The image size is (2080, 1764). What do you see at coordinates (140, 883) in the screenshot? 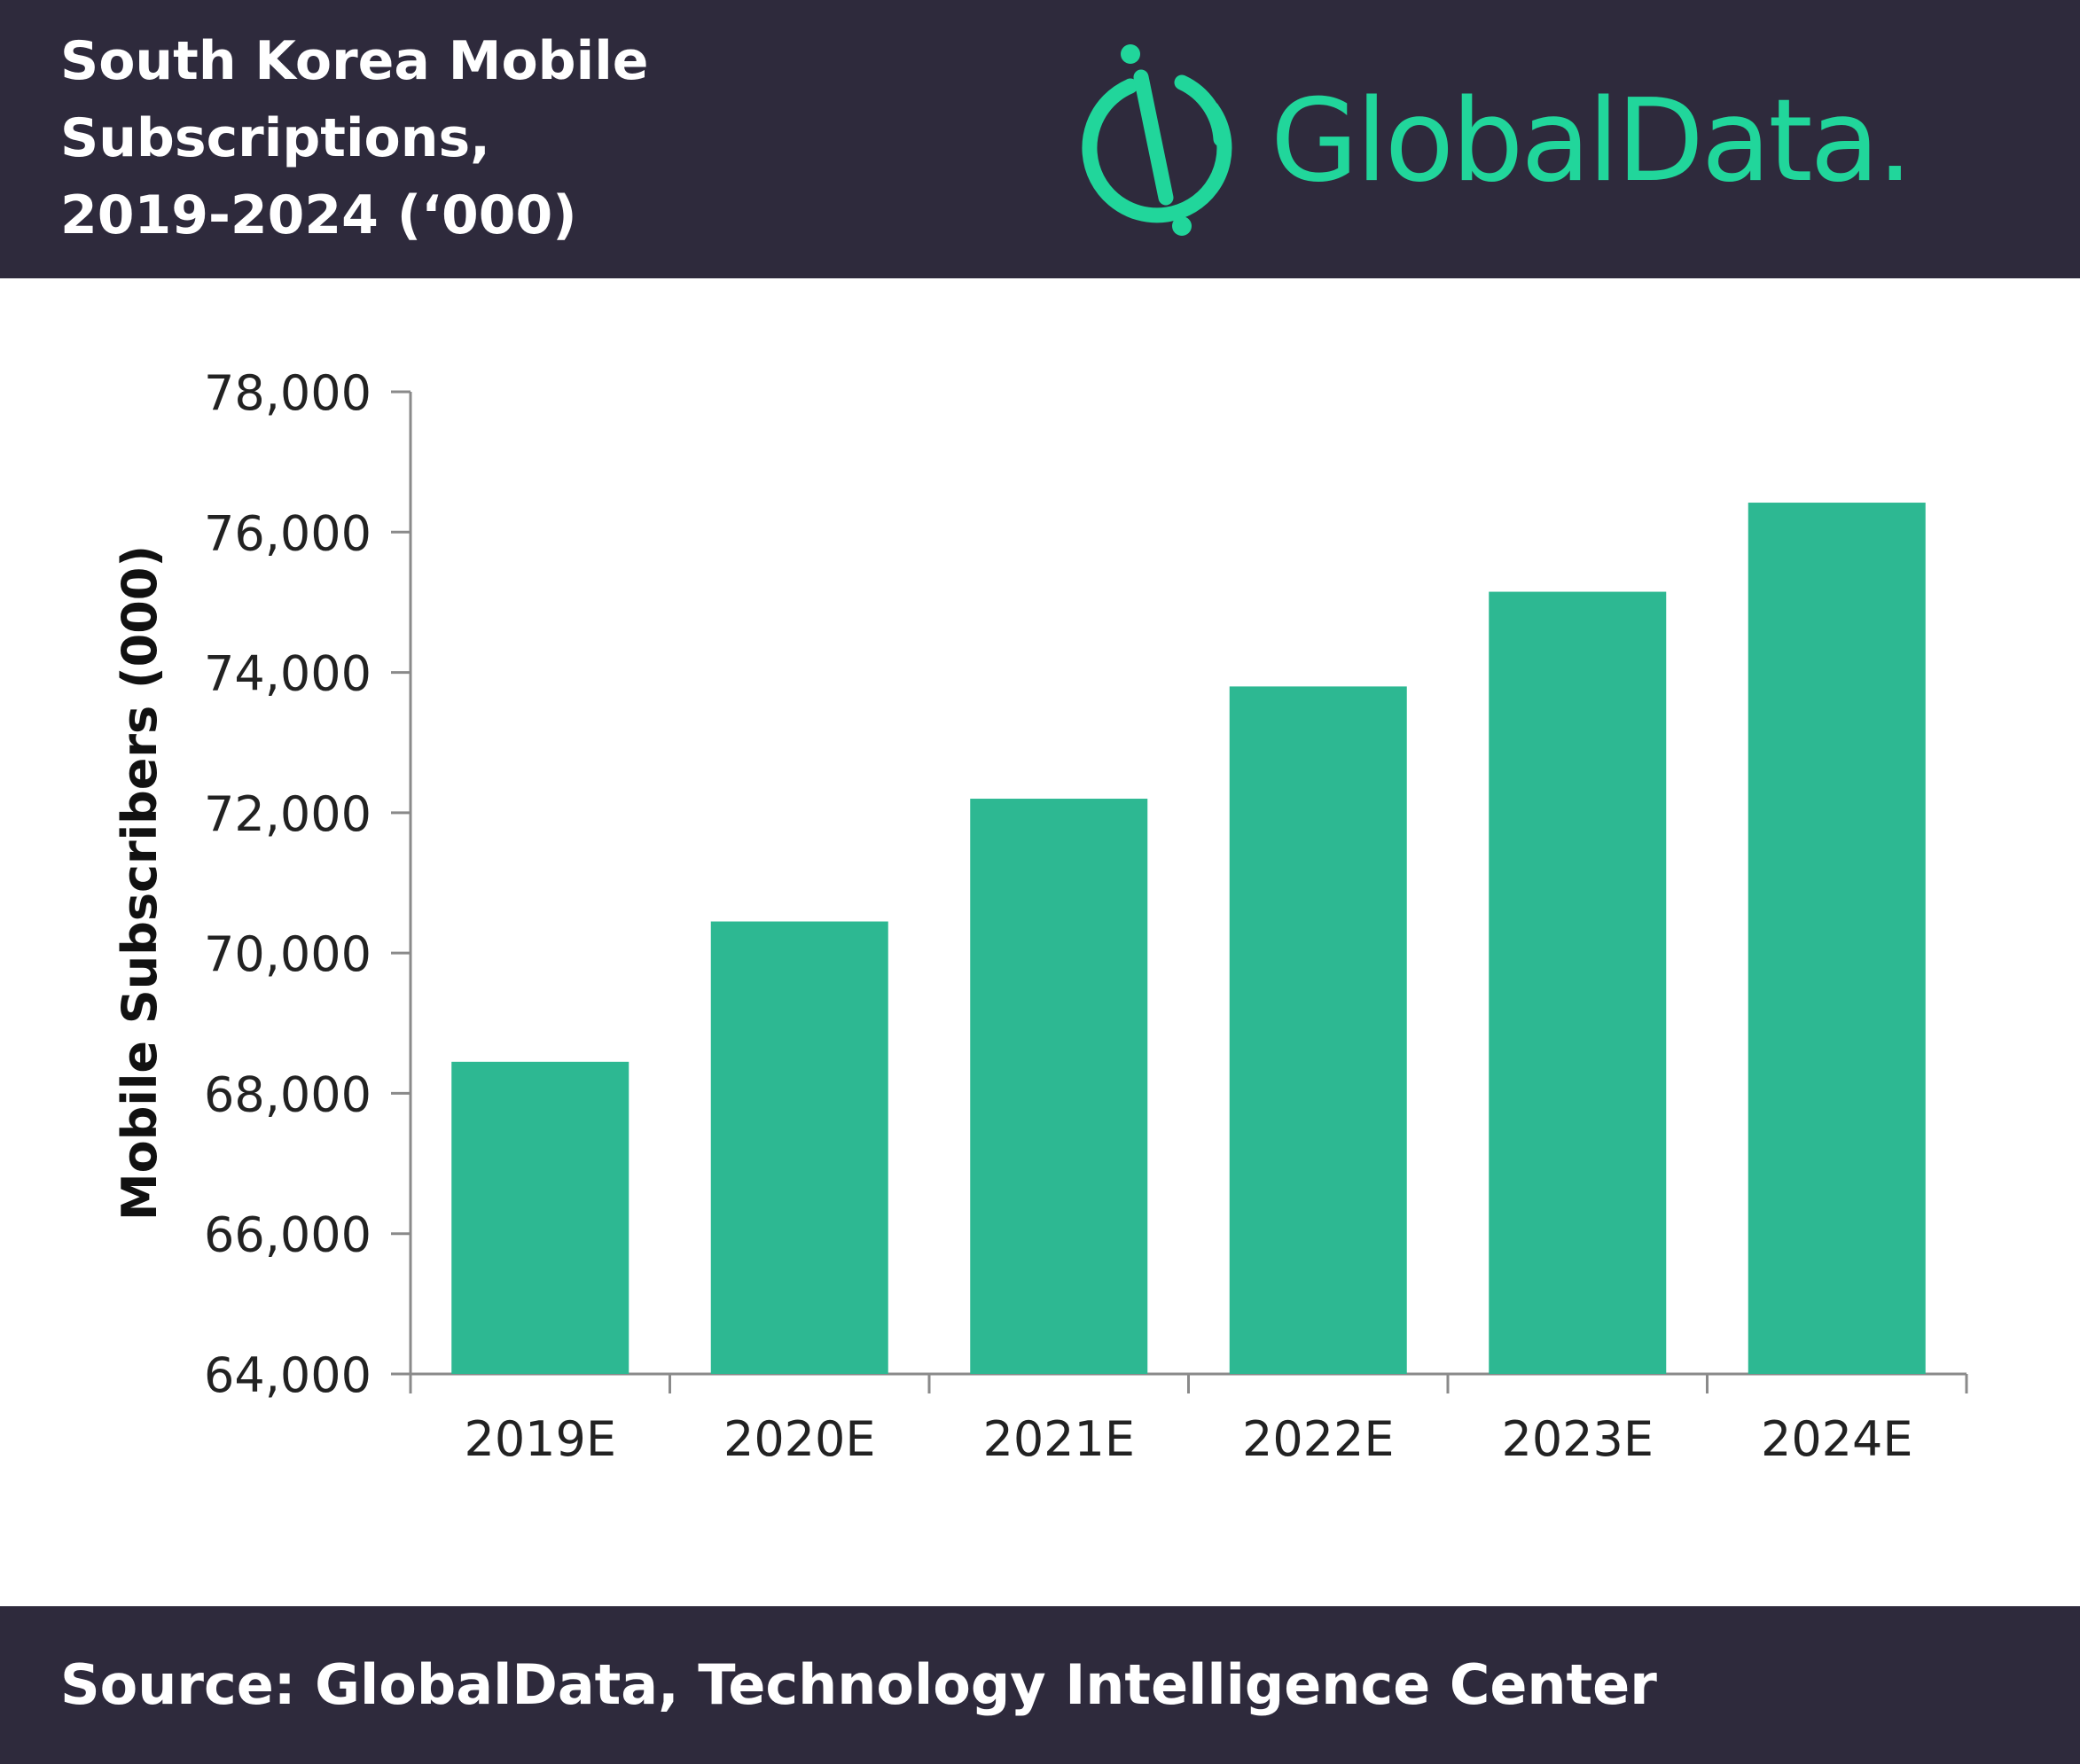
I see `y-axis-title: Mobile Subscribers (000)` at bounding box center [140, 883].